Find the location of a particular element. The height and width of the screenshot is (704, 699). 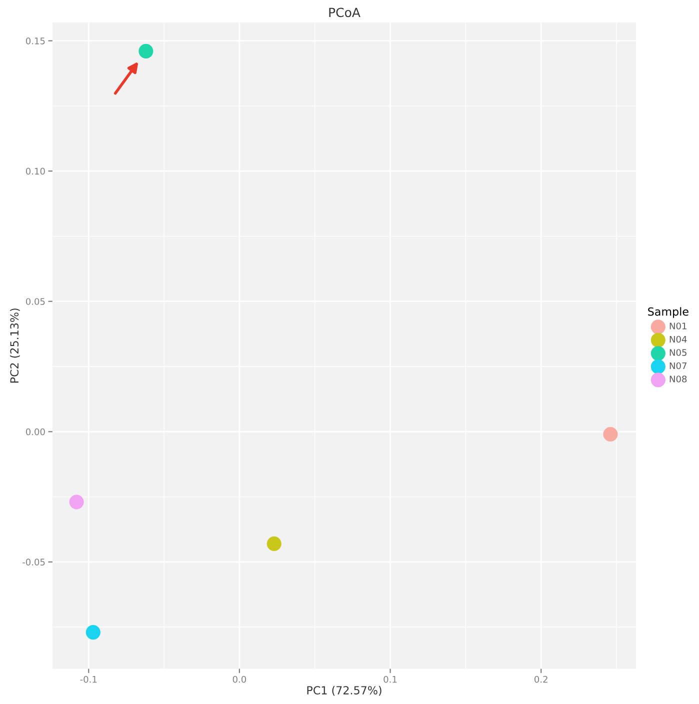

y-axis-title: PC2 (25.13%) is located at coordinates (15, 345).